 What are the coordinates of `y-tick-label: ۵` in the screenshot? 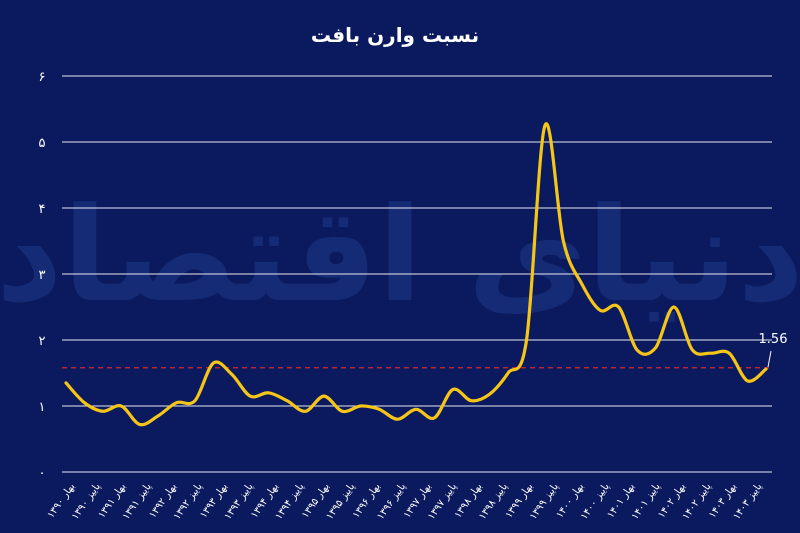 It's located at (42, 143).